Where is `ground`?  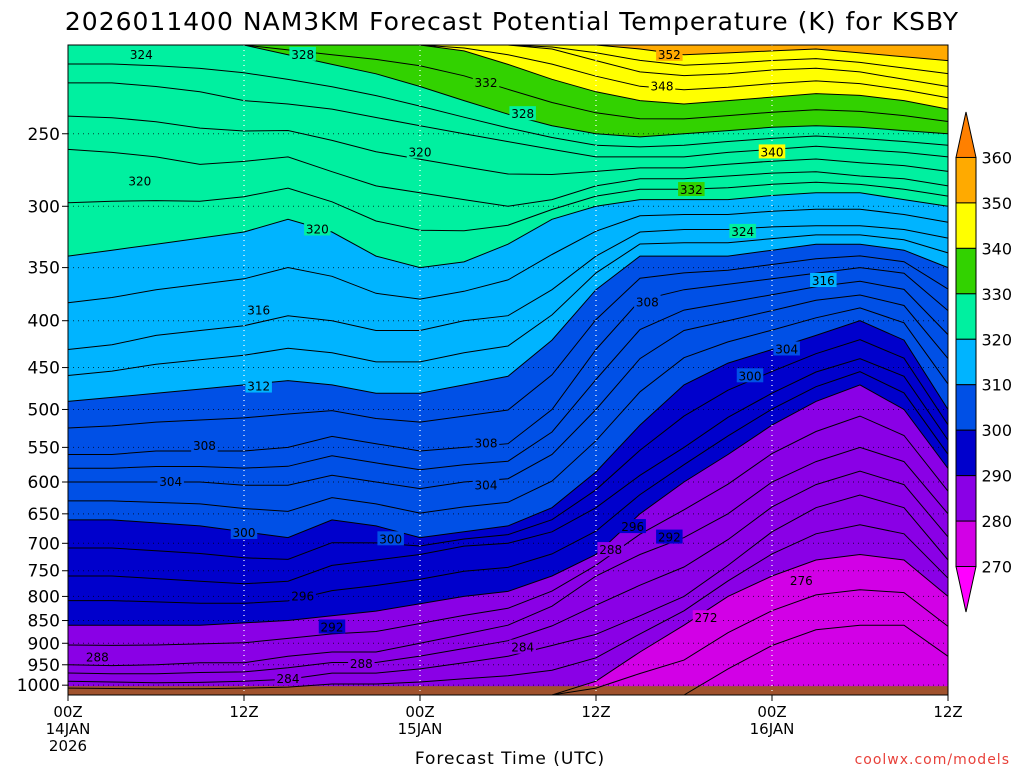
ground is located at coordinates (508, 690).